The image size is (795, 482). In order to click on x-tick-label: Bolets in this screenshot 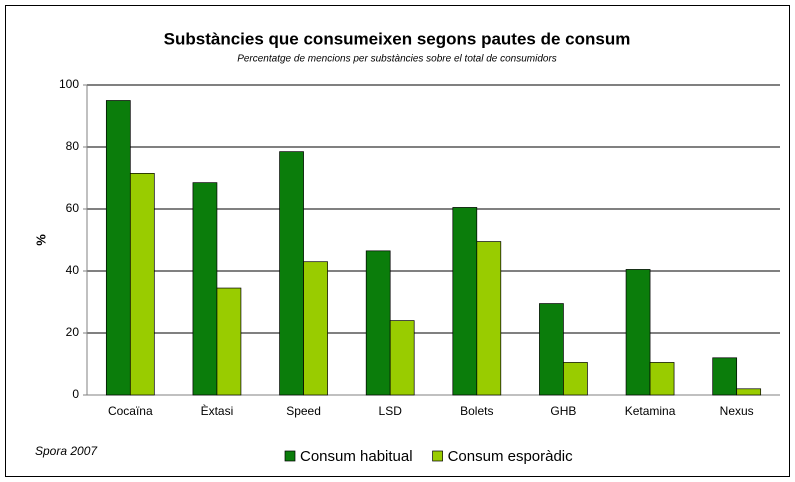, I will do `click(476, 411)`.